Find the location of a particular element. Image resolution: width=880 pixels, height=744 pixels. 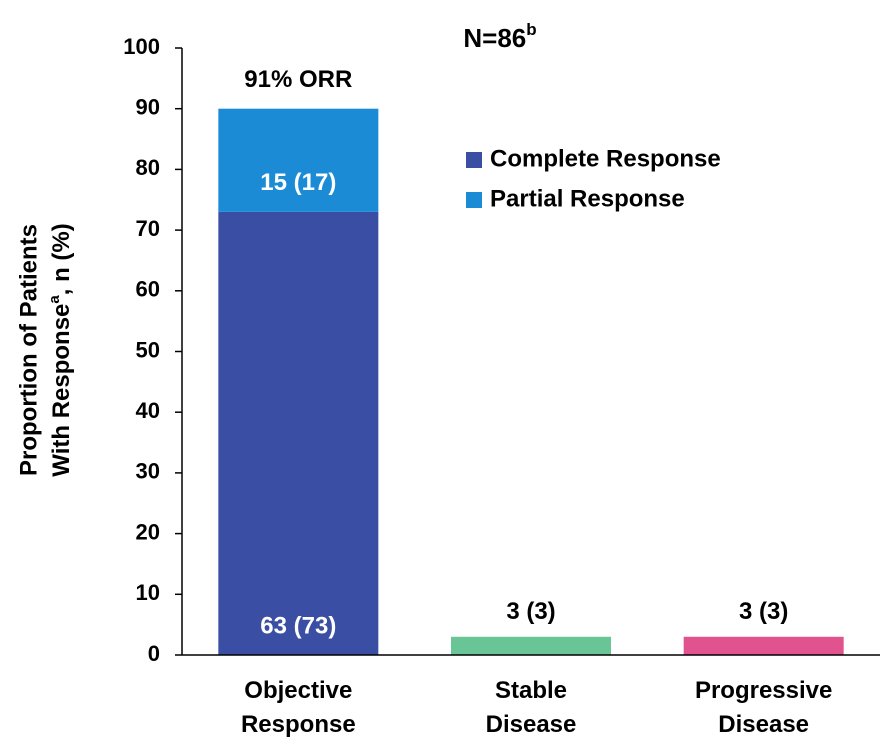

x-tick-label: Objective Response is located at coordinates (298, 707).